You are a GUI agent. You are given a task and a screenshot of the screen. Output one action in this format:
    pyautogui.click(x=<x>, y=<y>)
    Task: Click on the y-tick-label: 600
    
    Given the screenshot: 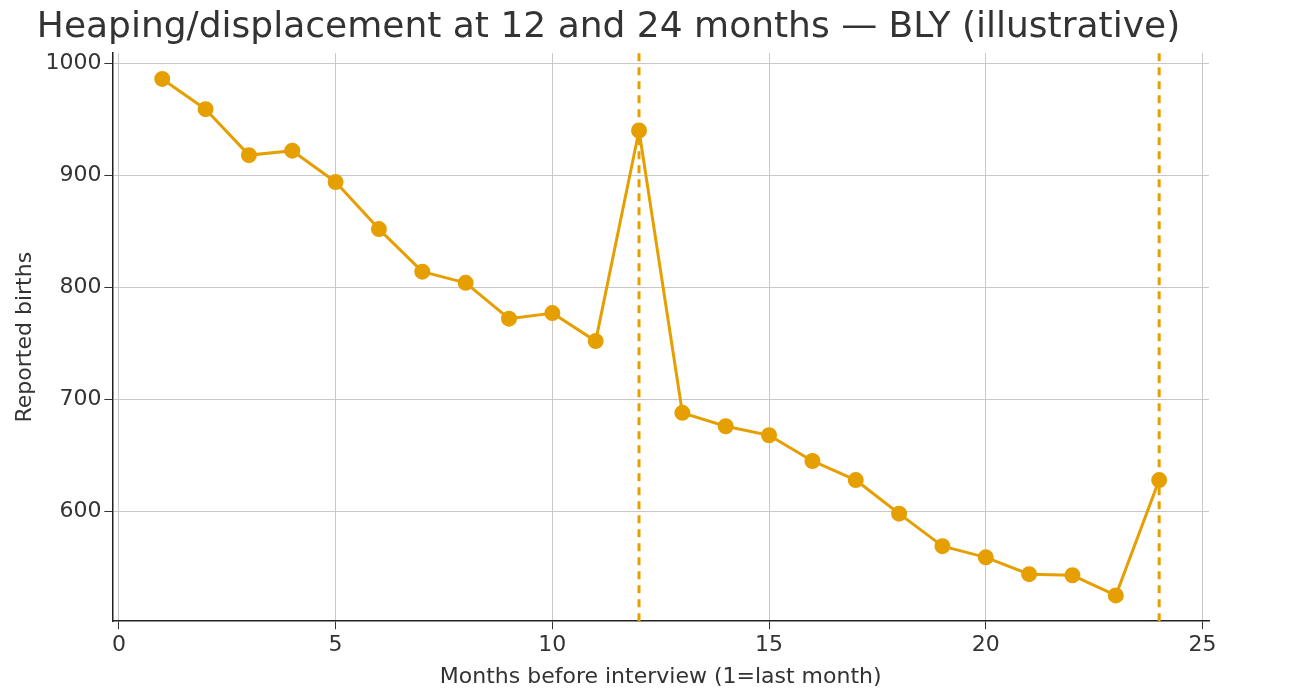 What is the action you would take?
    pyautogui.click(x=80, y=510)
    